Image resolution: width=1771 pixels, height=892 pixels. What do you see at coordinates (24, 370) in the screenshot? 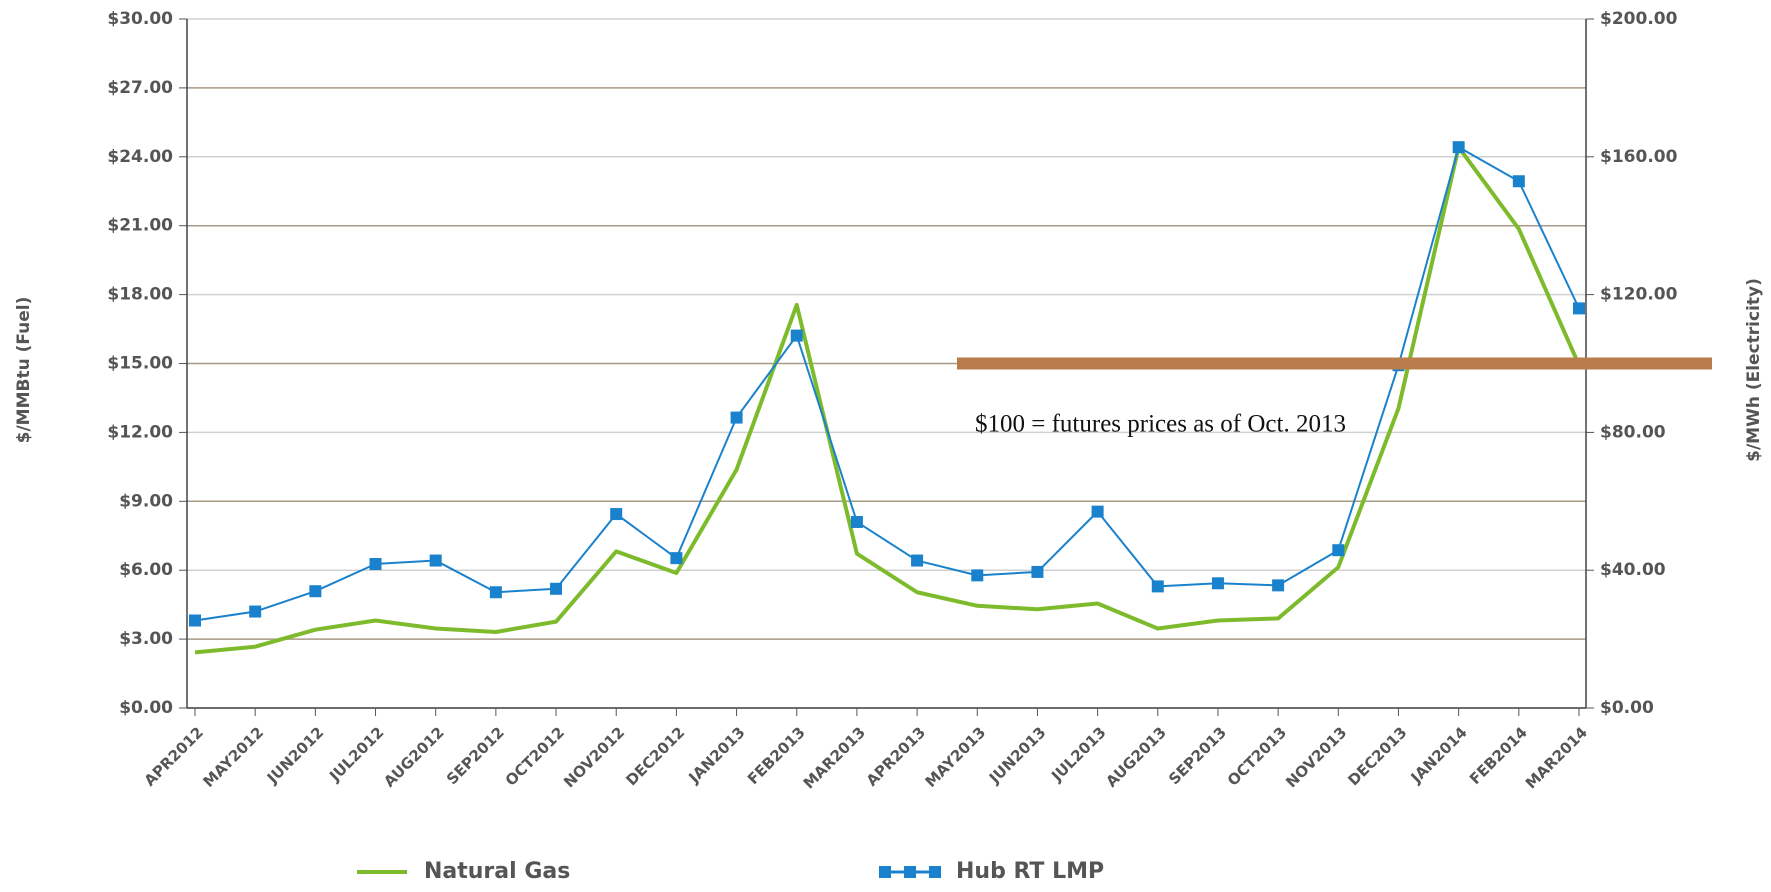
I see `y-axis-title: $/MMBtu (Fuel)` at bounding box center [24, 370].